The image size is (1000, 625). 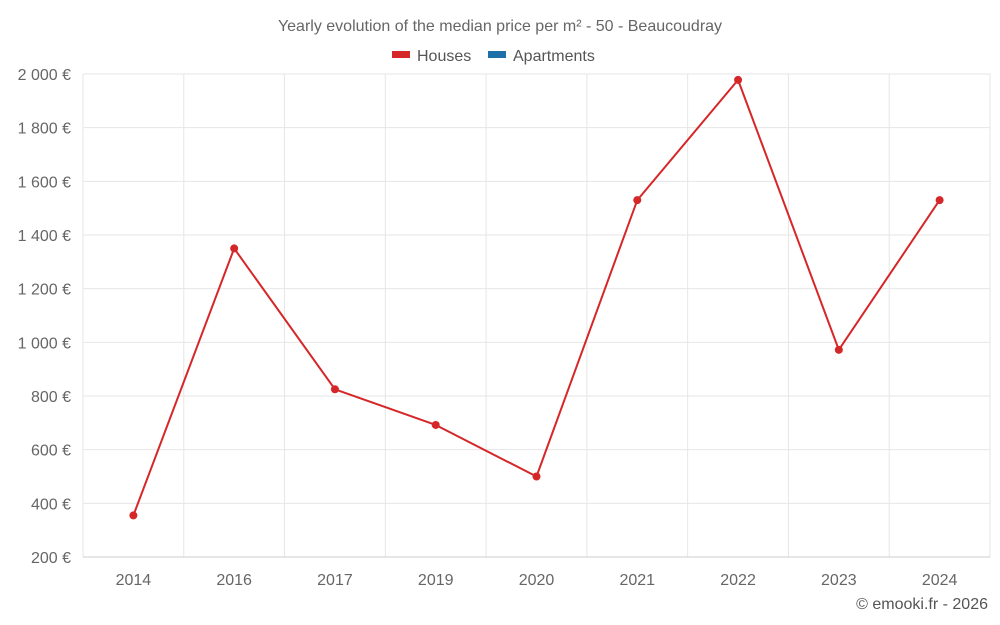 What do you see at coordinates (44, 182) in the screenshot?
I see `y-tick-label: 1 600 €` at bounding box center [44, 182].